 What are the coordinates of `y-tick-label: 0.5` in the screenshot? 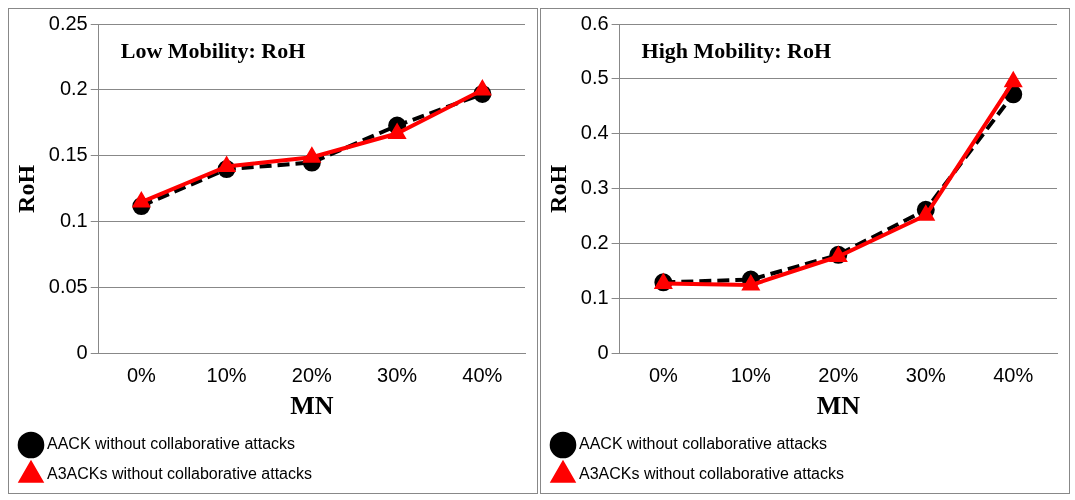 It's located at (594, 77).